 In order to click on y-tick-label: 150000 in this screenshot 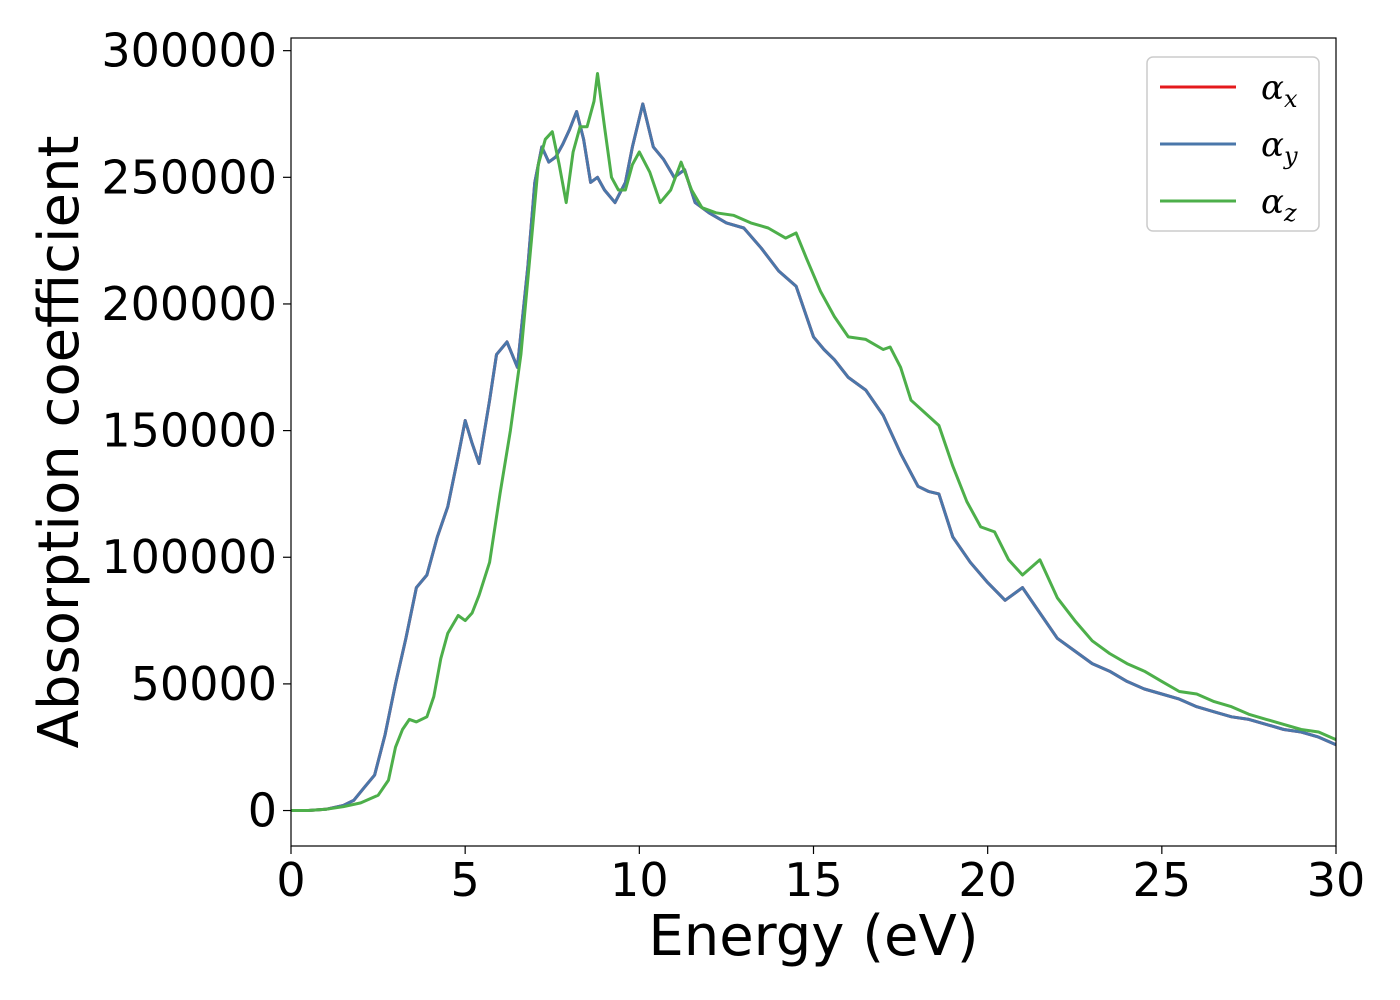, I will do `click(189, 431)`.